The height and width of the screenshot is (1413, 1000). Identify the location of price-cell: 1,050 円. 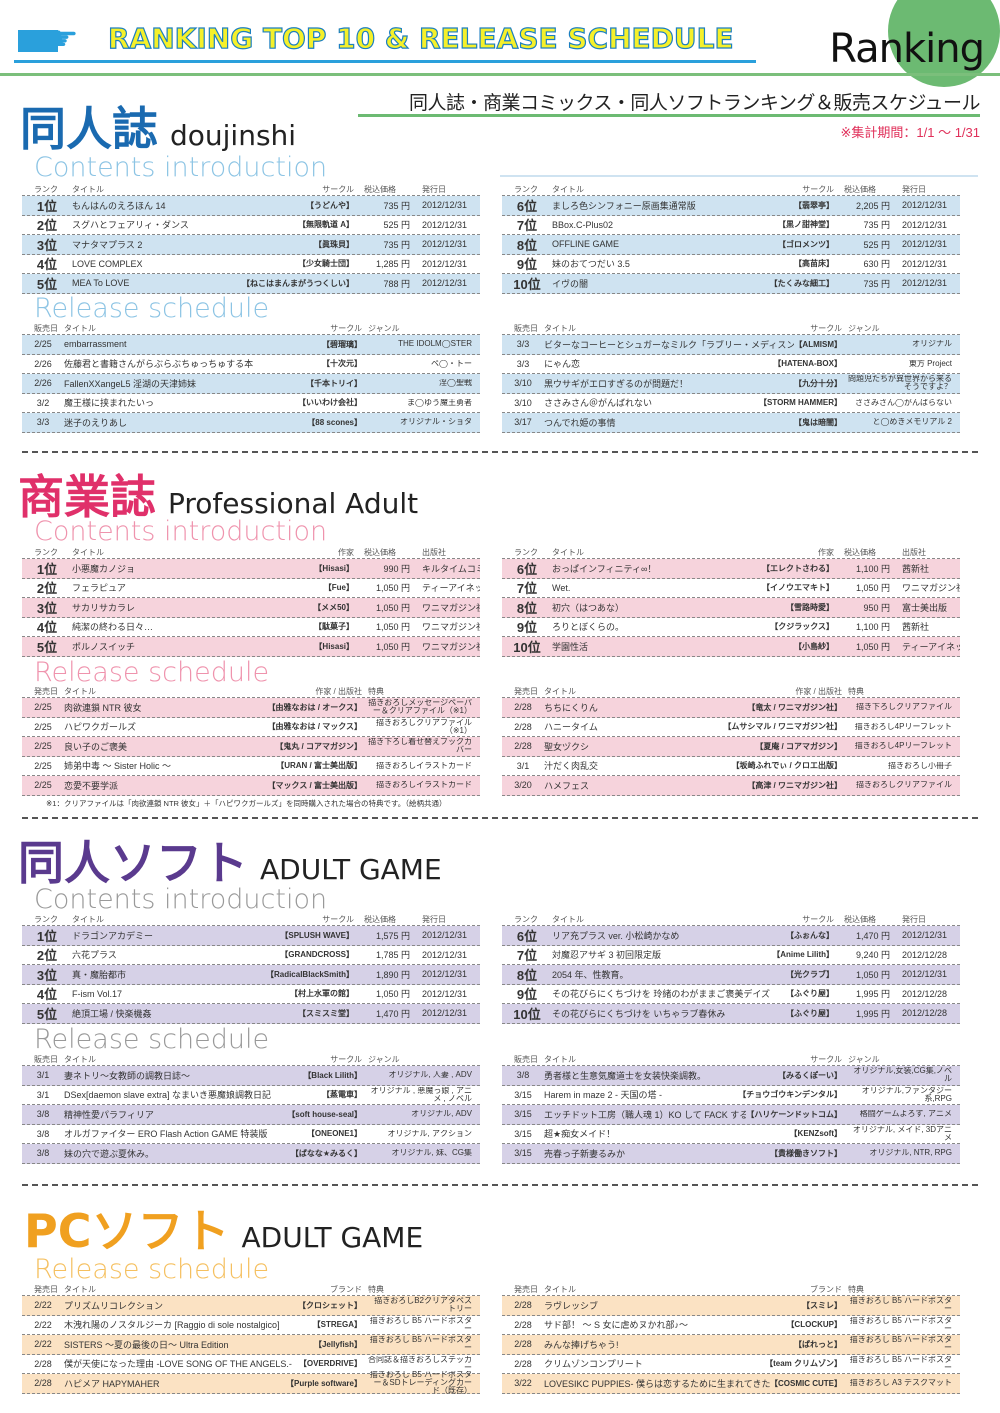
(392, 646).